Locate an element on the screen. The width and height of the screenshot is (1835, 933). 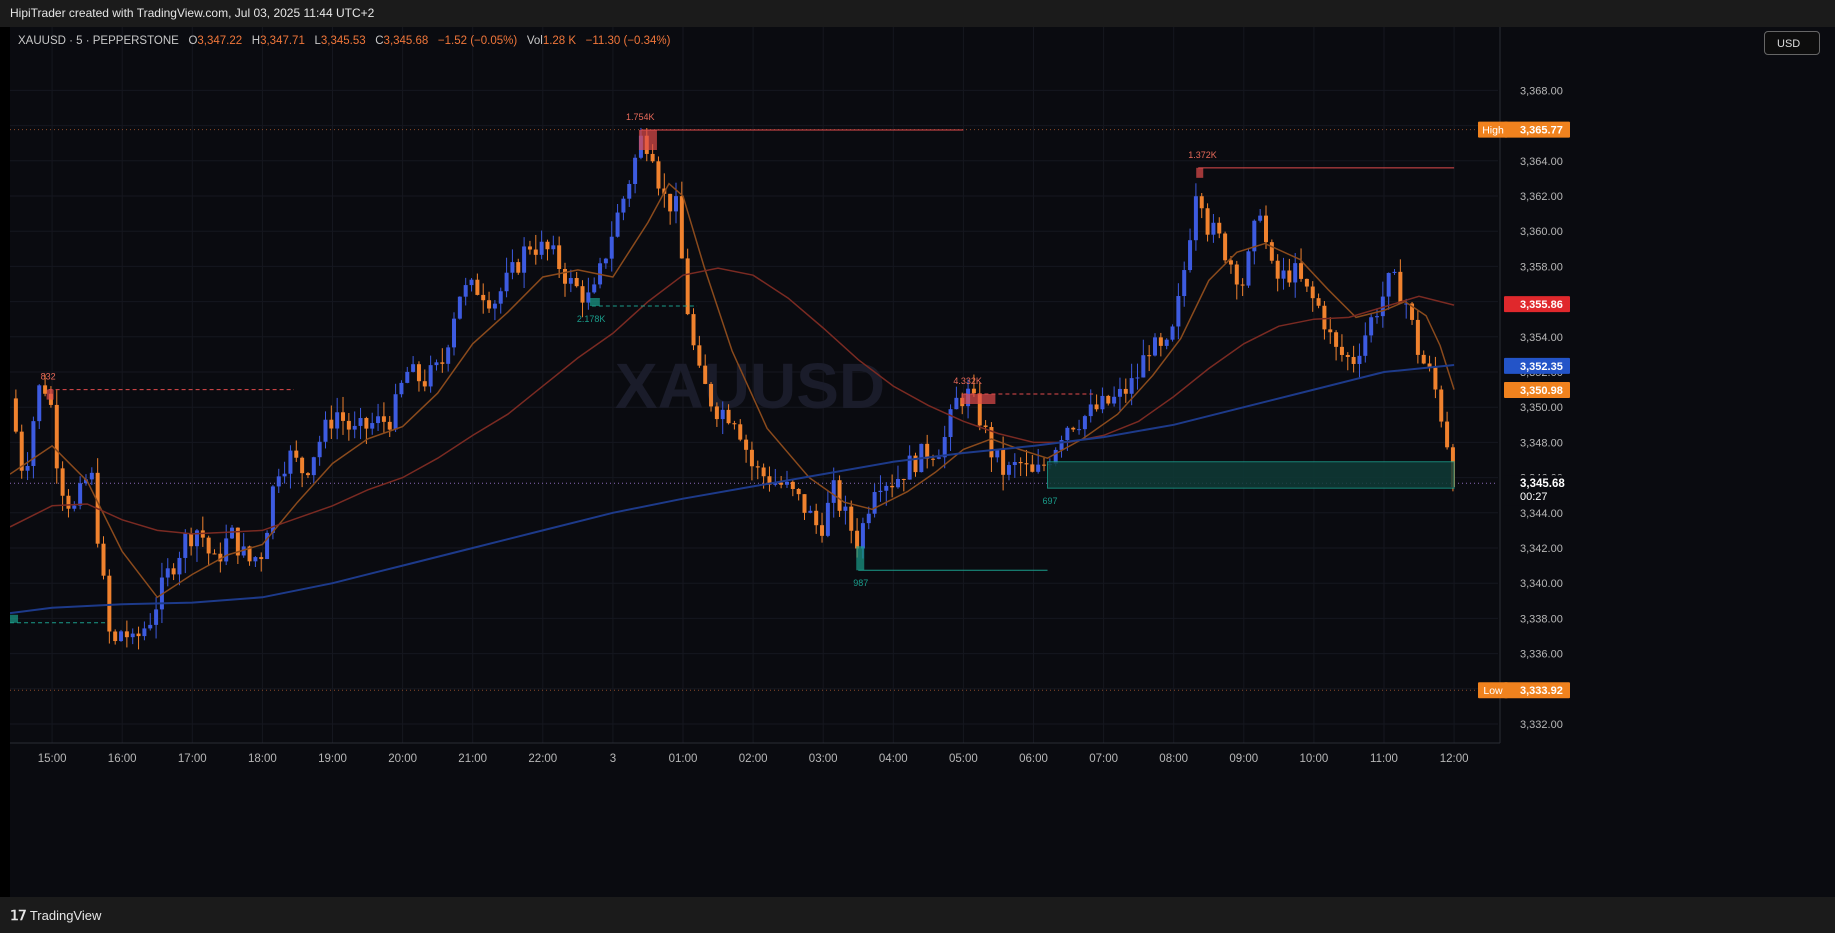
x-tick-label: 17:00 is located at coordinates (192, 759).